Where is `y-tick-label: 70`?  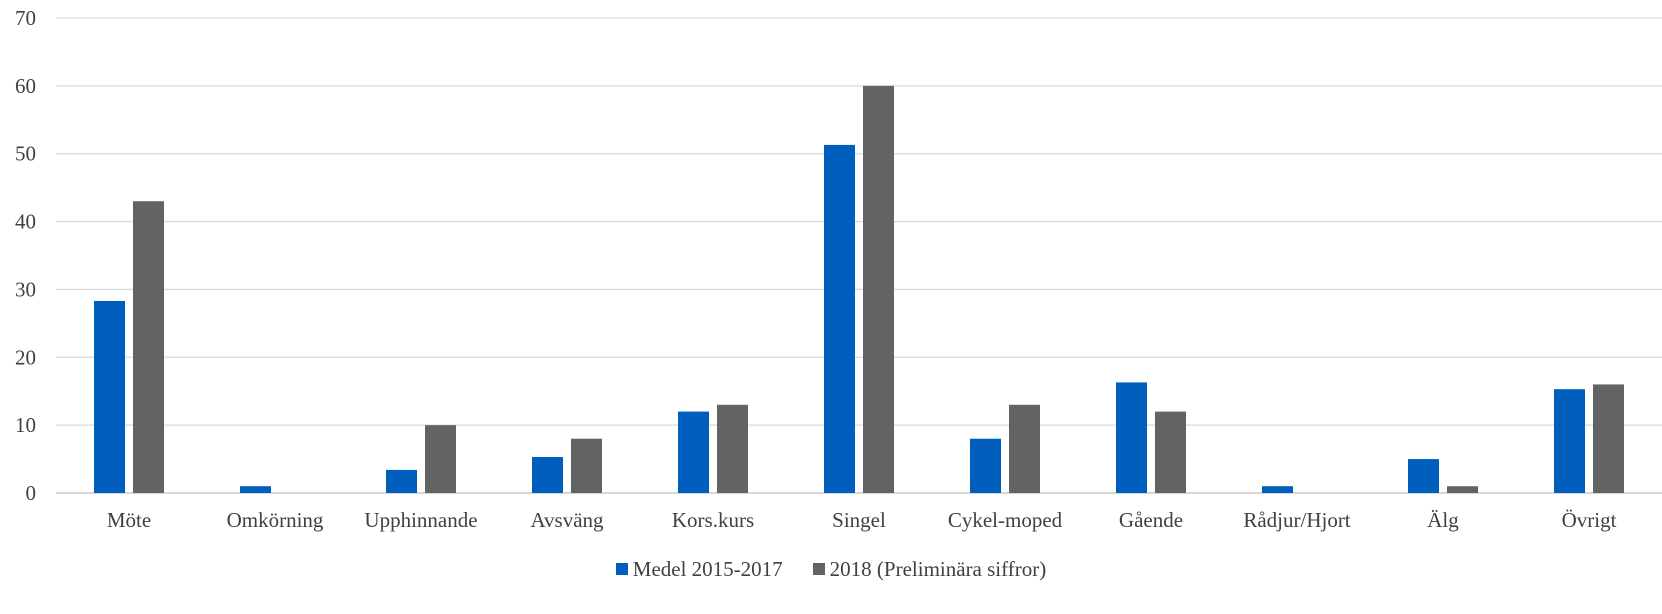
y-tick-label: 70 is located at coordinates (25, 18).